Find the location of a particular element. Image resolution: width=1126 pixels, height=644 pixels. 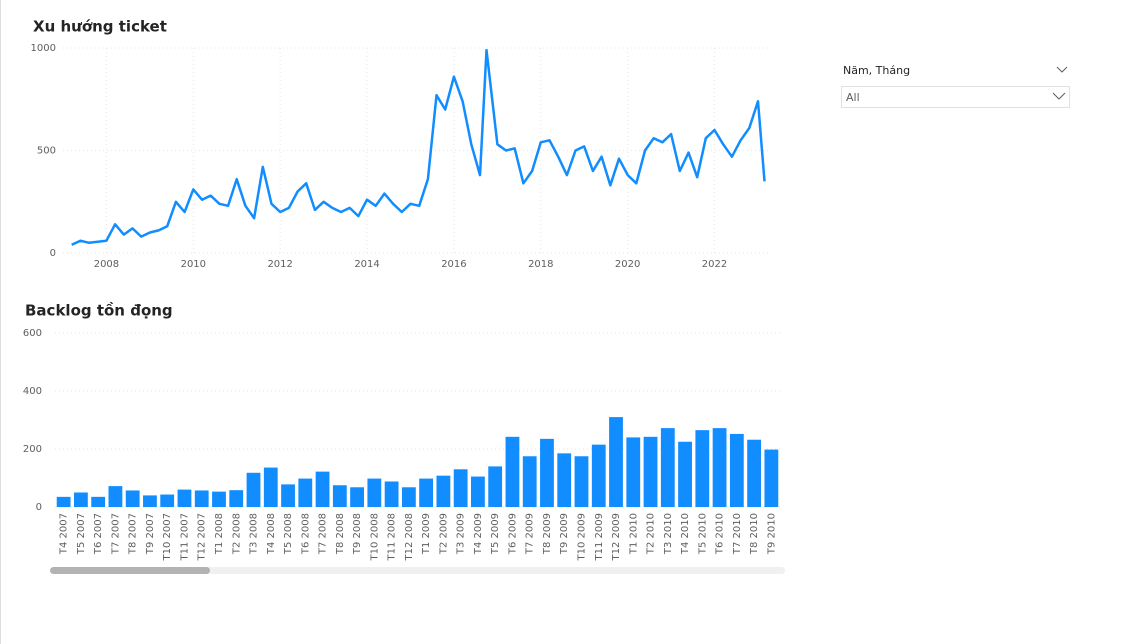

x-tick-label: 2016 is located at coordinates (453, 264).